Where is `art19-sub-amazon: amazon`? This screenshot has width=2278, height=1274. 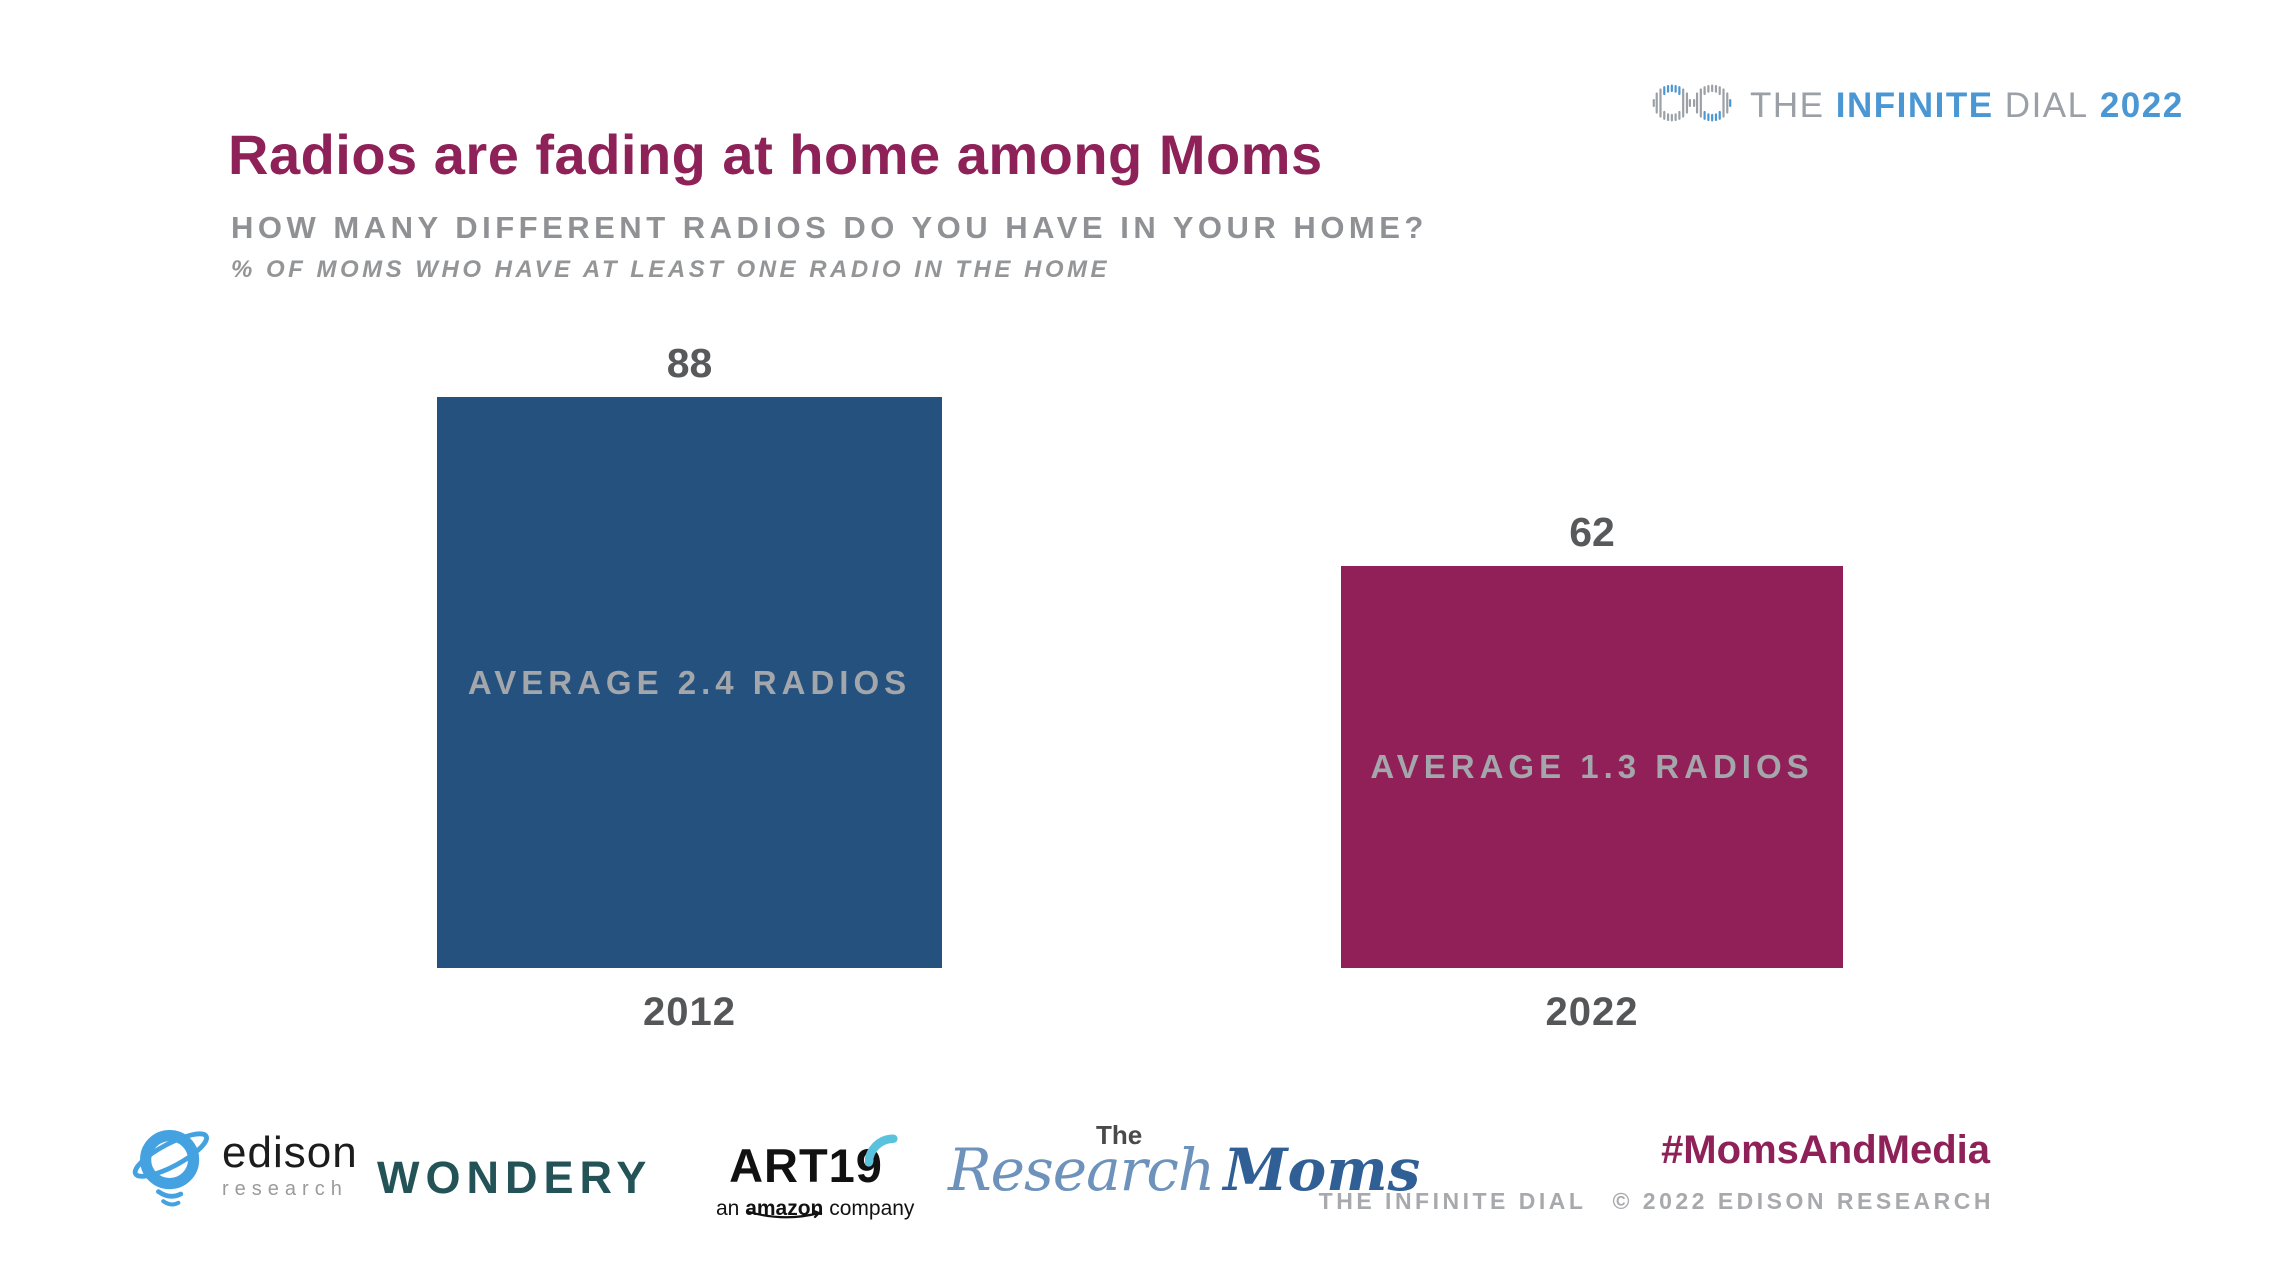 art19-sub-amazon: amazon is located at coordinates (784, 1209).